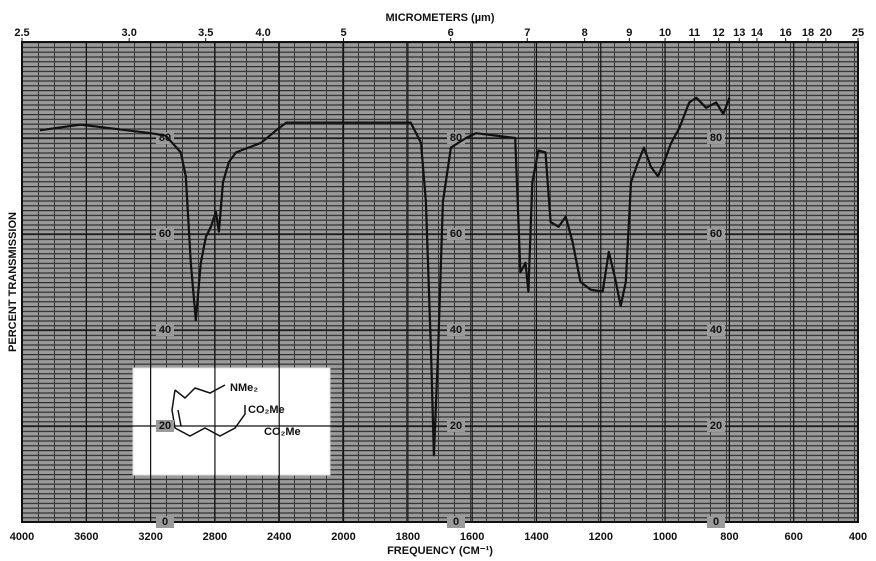  Describe the element at coordinates (729, 537) in the screenshot. I see `x-tick-label: 800` at that location.